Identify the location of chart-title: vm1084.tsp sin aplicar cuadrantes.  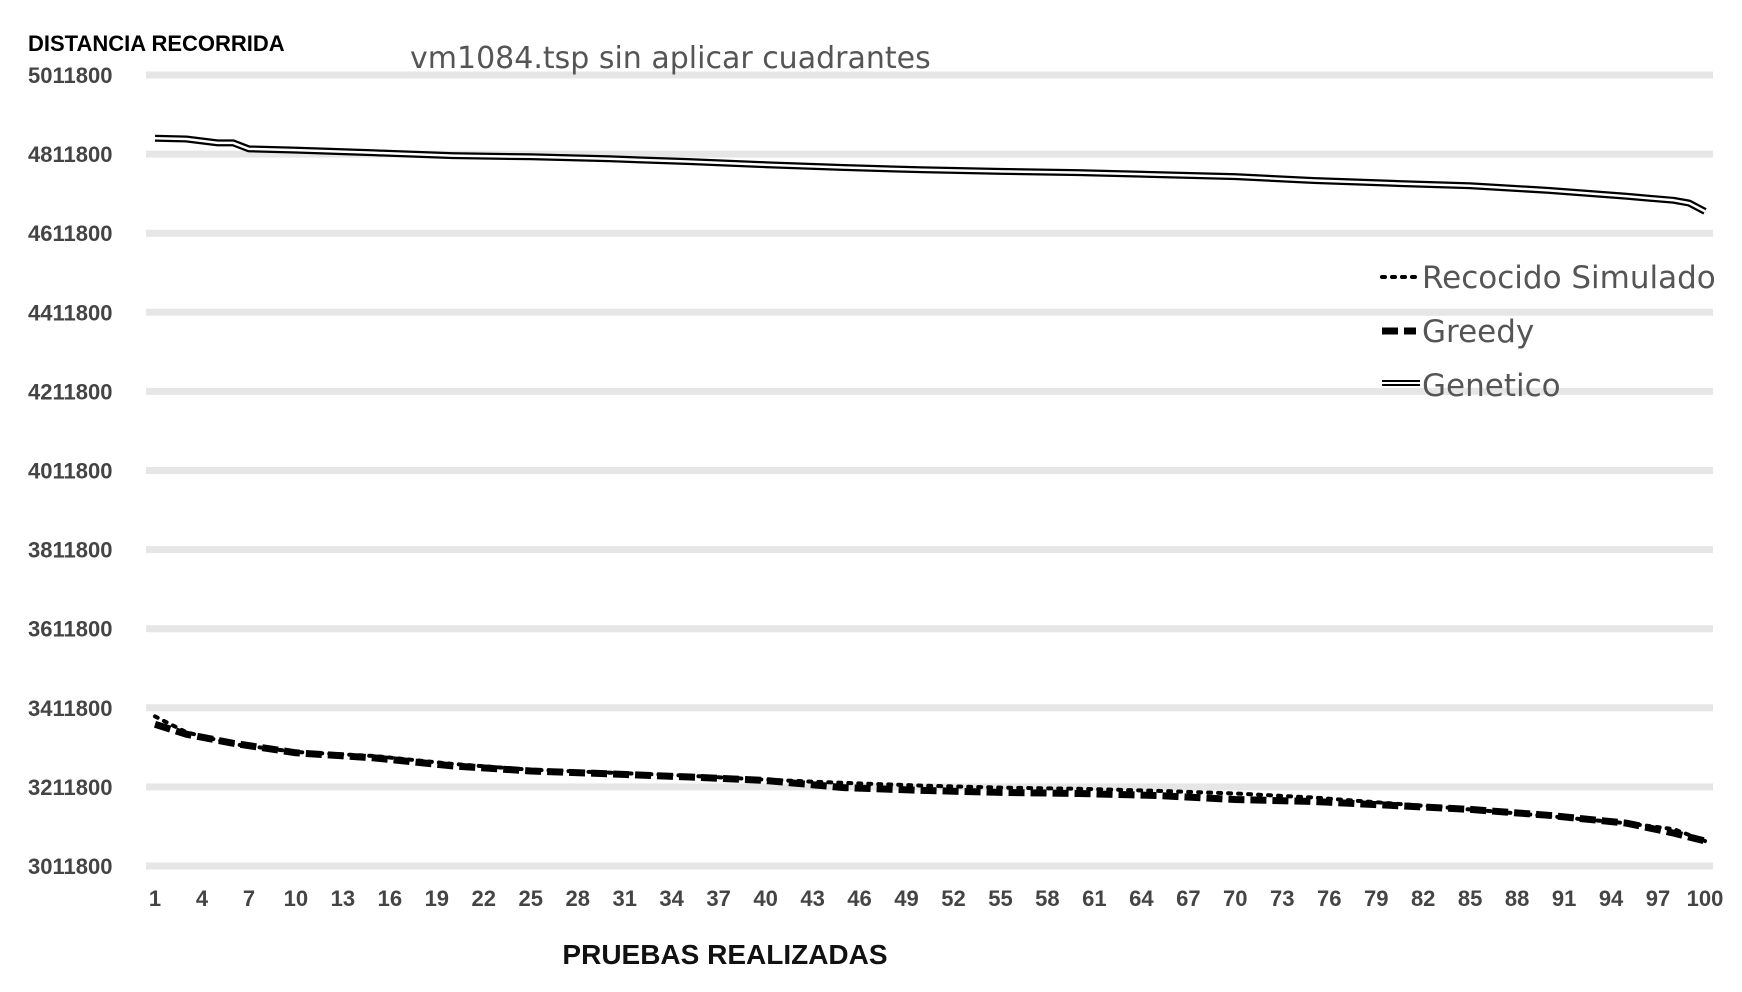
(670, 58).